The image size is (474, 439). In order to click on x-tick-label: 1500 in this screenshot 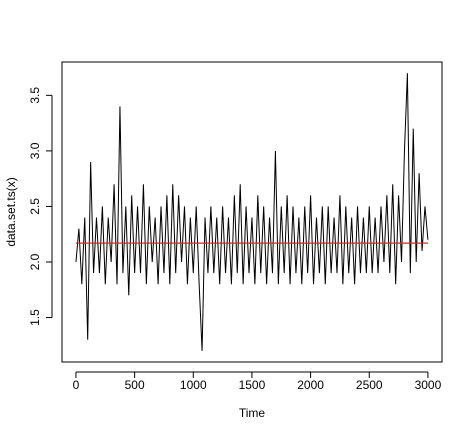, I will do `click(252, 385)`.